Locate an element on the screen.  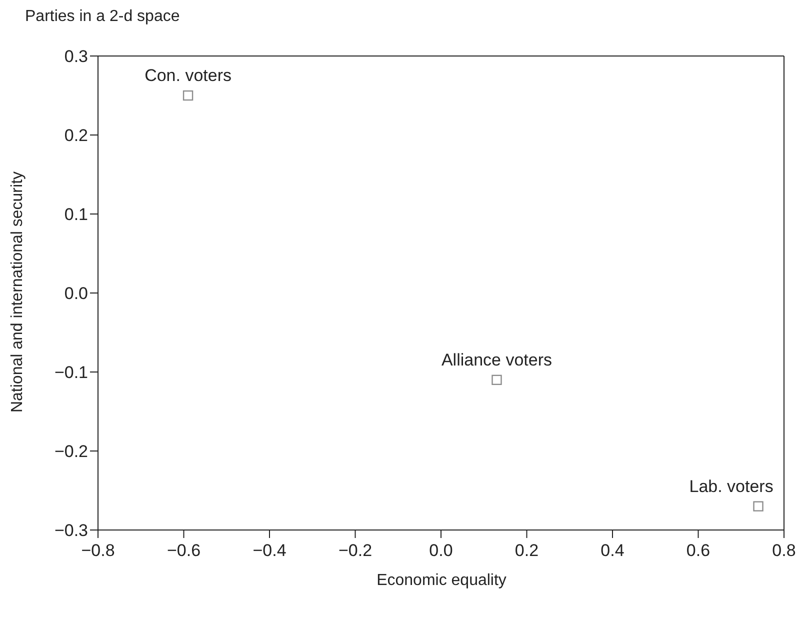
x-tick-label: 0.8 is located at coordinates (784, 550).